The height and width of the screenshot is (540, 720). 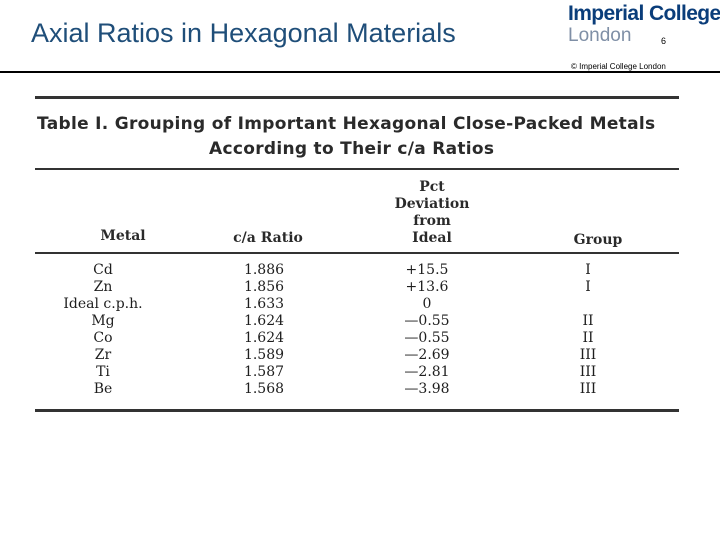 What do you see at coordinates (598, 240) in the screenshot?
I see `header-group: Group` at bounding box center [598, 240].